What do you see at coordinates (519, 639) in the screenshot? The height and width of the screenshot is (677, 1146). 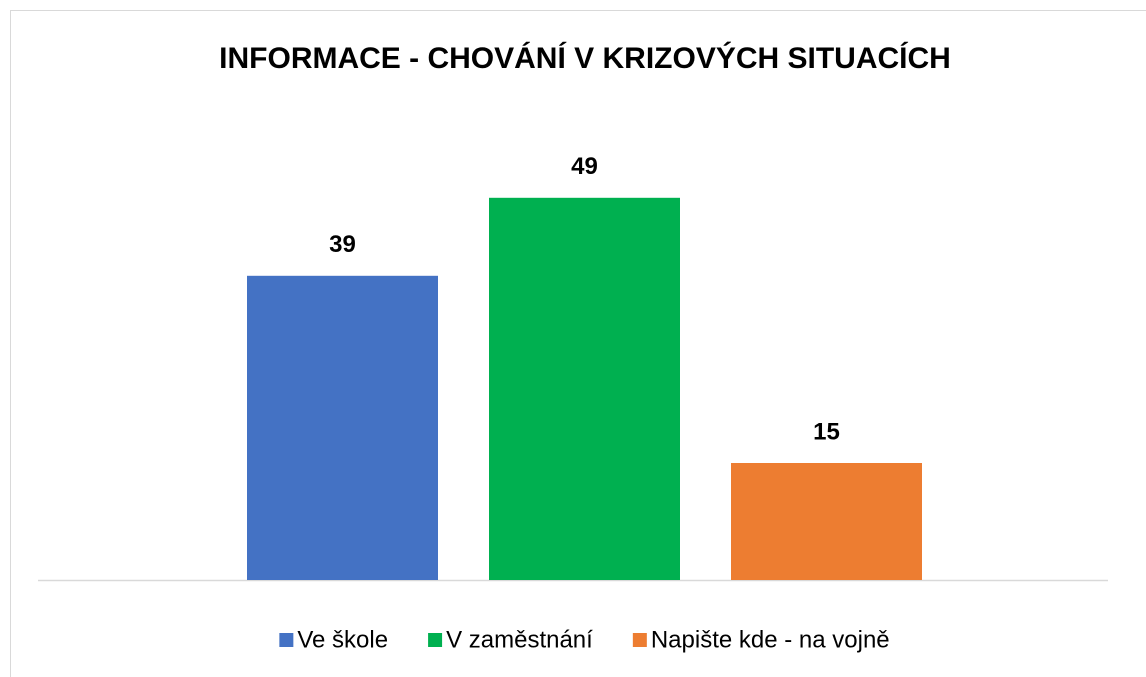 I see `legend-label: V zaměstnání` at bounding box center [519, 639].